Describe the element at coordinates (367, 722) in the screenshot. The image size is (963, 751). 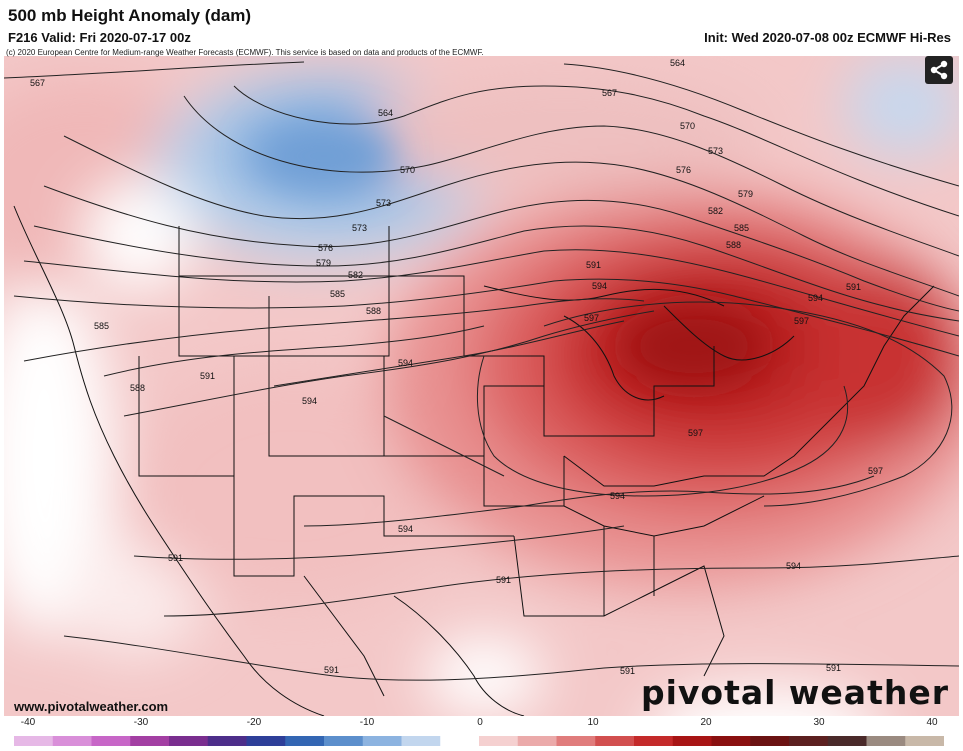
I see `colorbar-tick: -10` at that location.